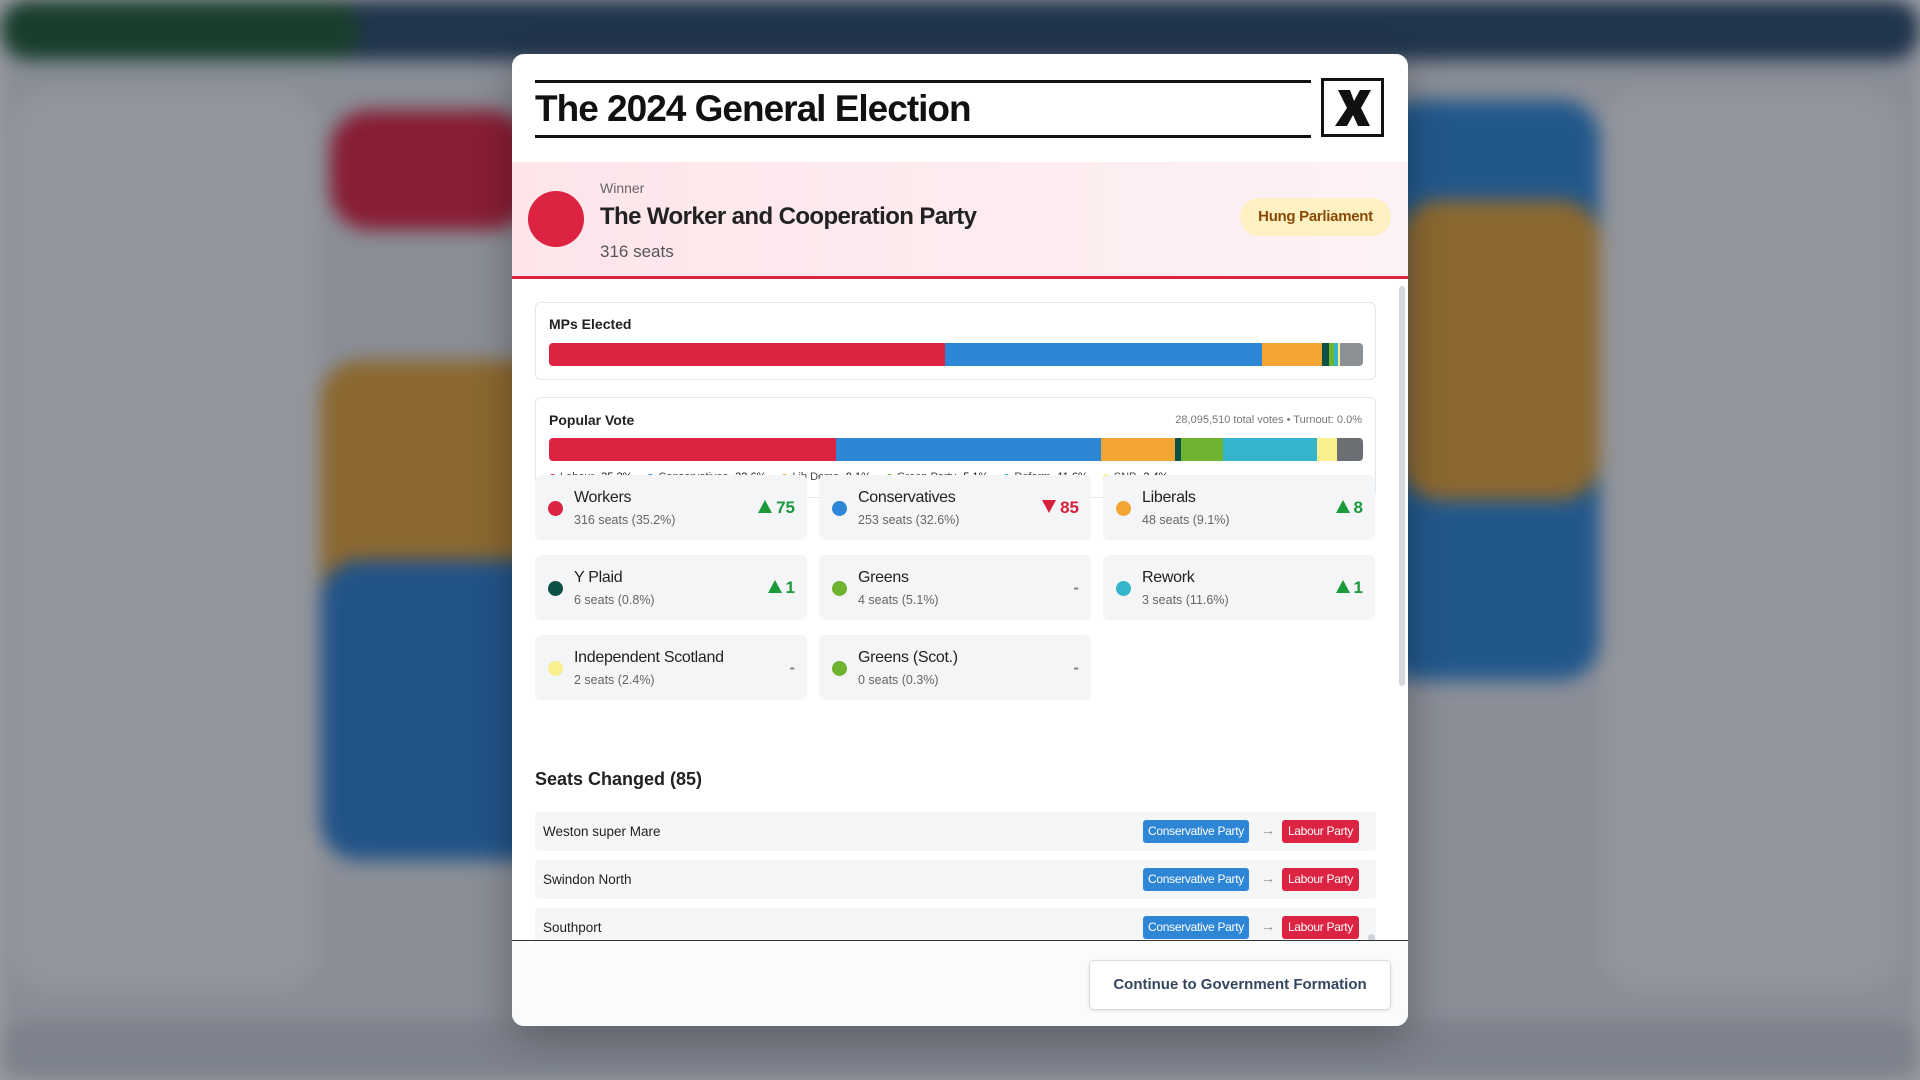 This screenshot has height=1080, width=1920. Describe the element at coordinates (671, 507) in the screenshot. I see `party-card: Workers 316 seats (35.2%) 75` at that location.